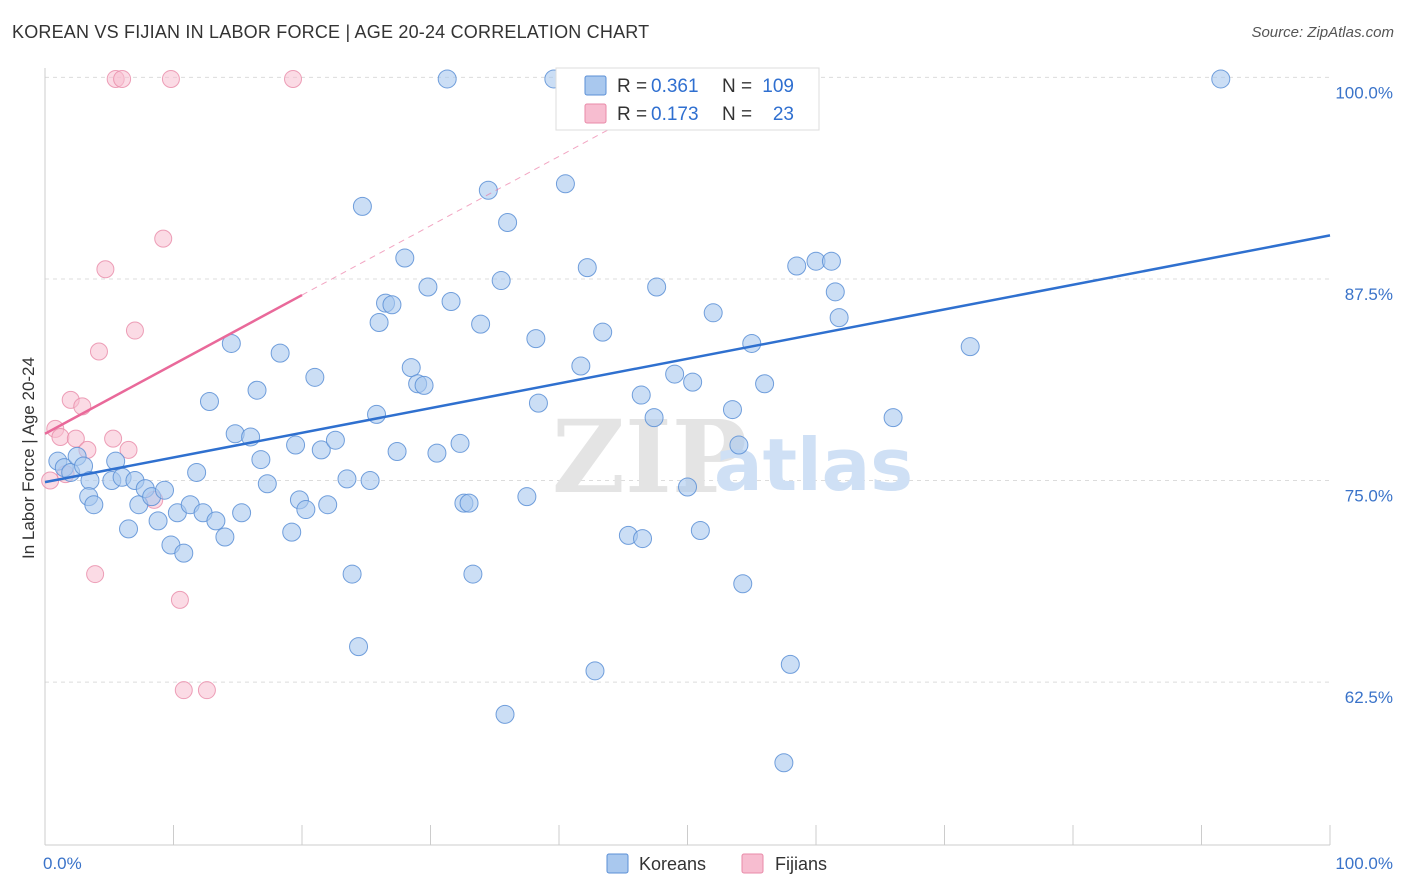  What do you see at coordinates (62, 863) in the screenshot?
I see `x-tick-label-min: 0.0%` at bounding box center [62, 863].